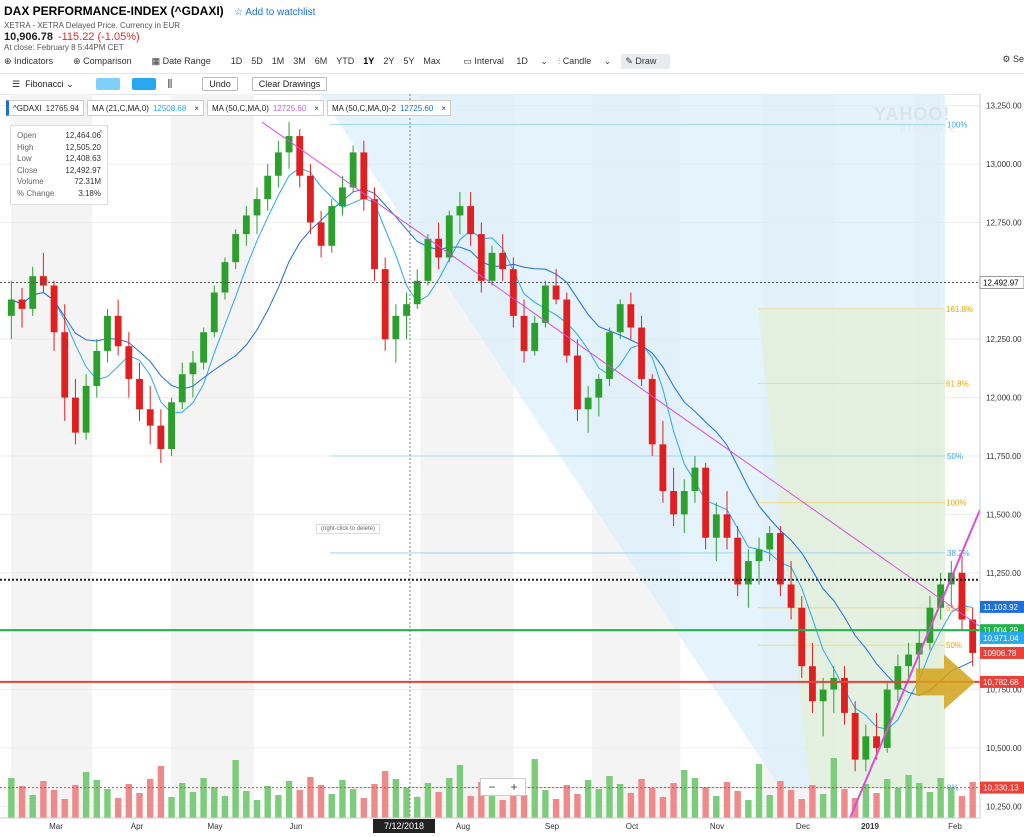  I want to click on legend-label: ^GDAXI, so click(27, 108).